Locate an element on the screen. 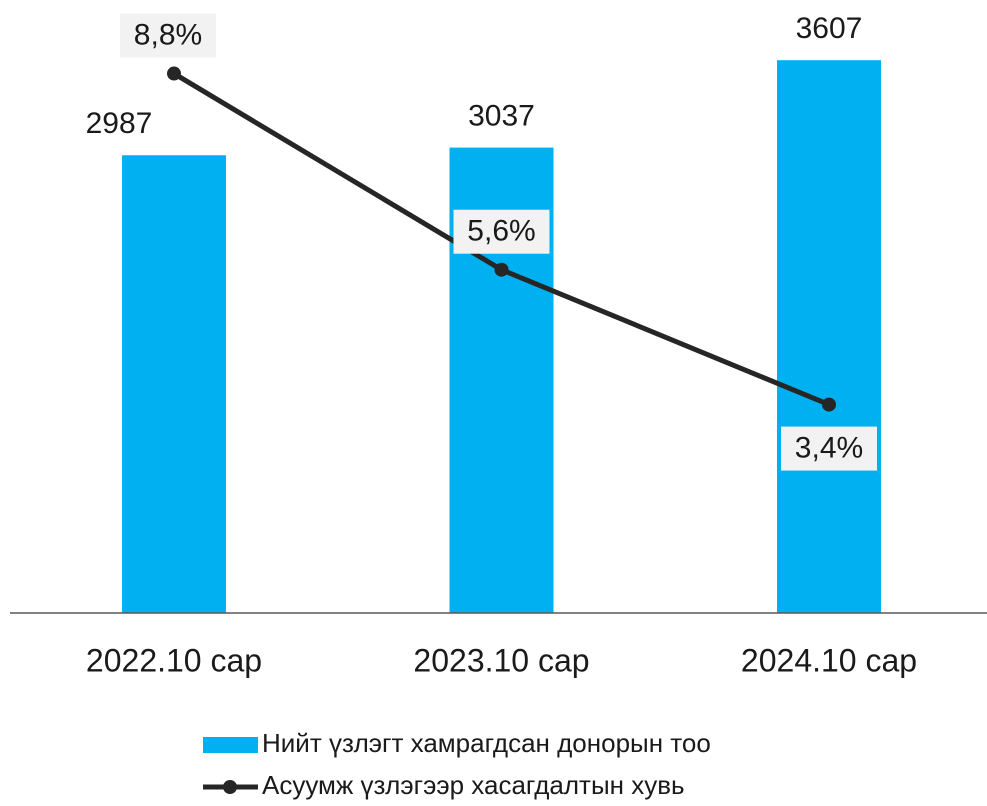 Image resolution: width=987 pixels, height=806 pixels. line-value-label: 3,4% is located at coordinates (829, 448).